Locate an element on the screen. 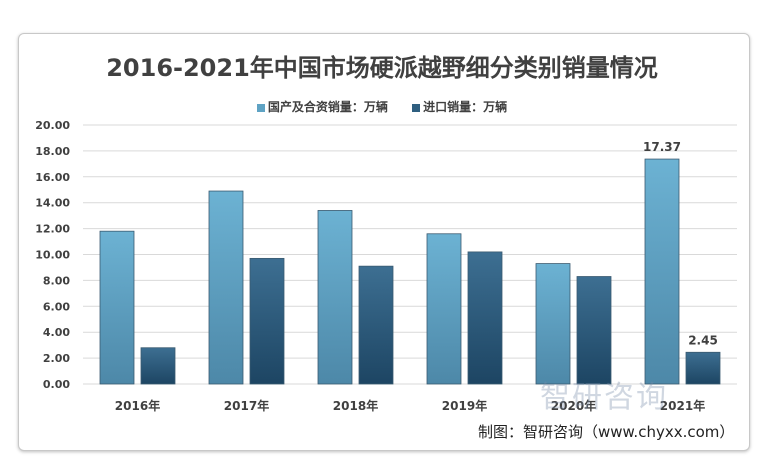 Image resolution: width=764 pixels, height=461 pixels. x-tick-label: 2020年 is located at coordinates (573, 405).